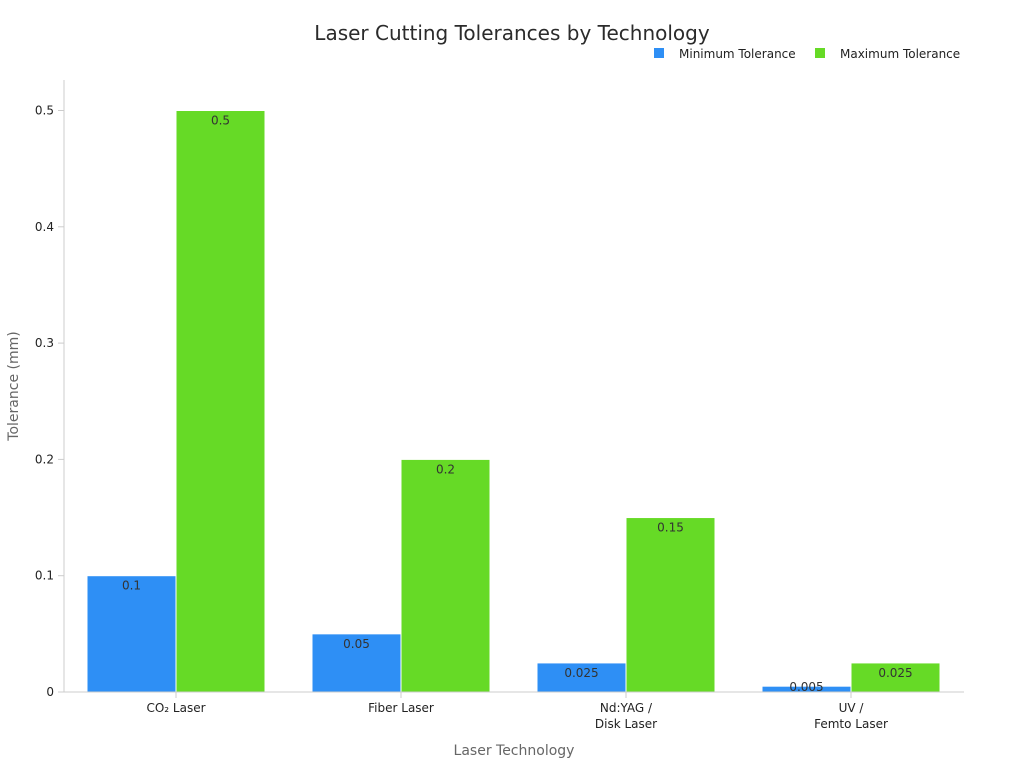  Describe the element at coordinates (806, 687) in the screenshot. I see `bar-value-label: 0.005` at that location.